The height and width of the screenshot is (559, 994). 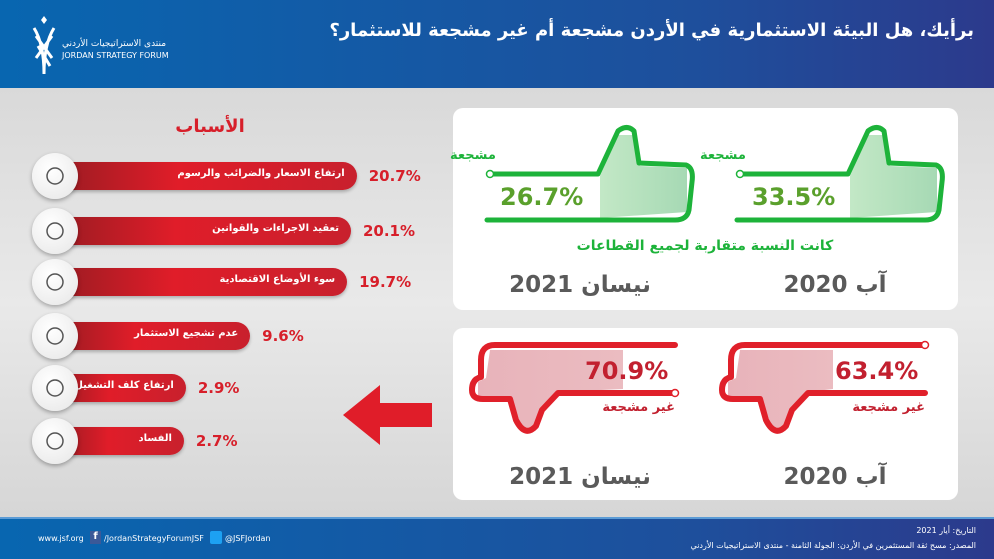 What do you see at coordinates (580, 477) in the screenshot?
I see `date-2021-bottom: نيسان 2021` at bounding box center [580, 477].